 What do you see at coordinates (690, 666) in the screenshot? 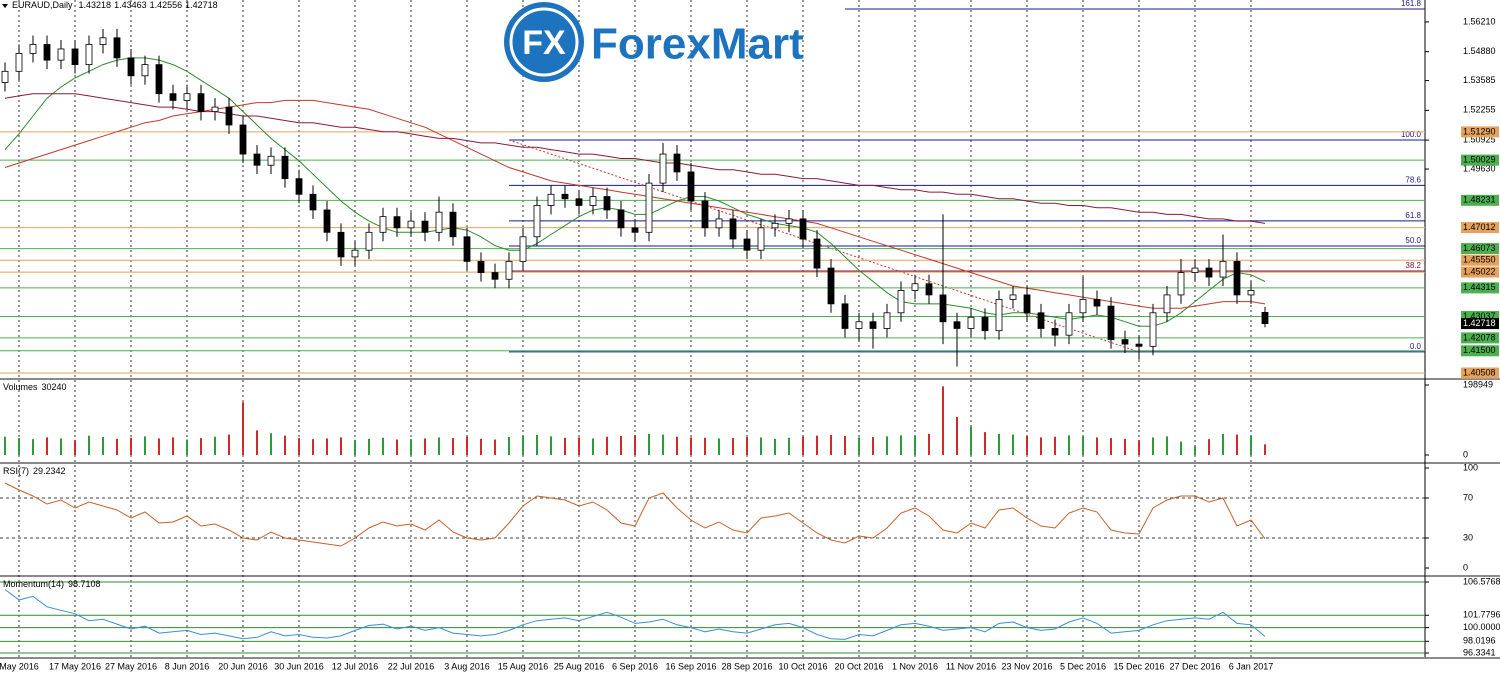
I see `x-tick-label: 16 Sep 2016` at bounding box center [690, 666].